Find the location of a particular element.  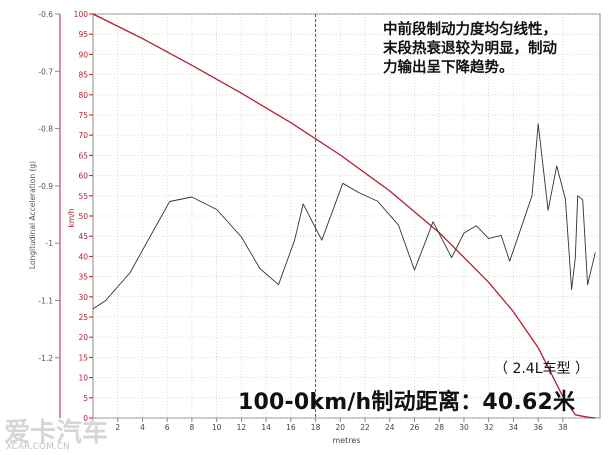

x-tick-label: 36 is located at coordinates (538, 427).